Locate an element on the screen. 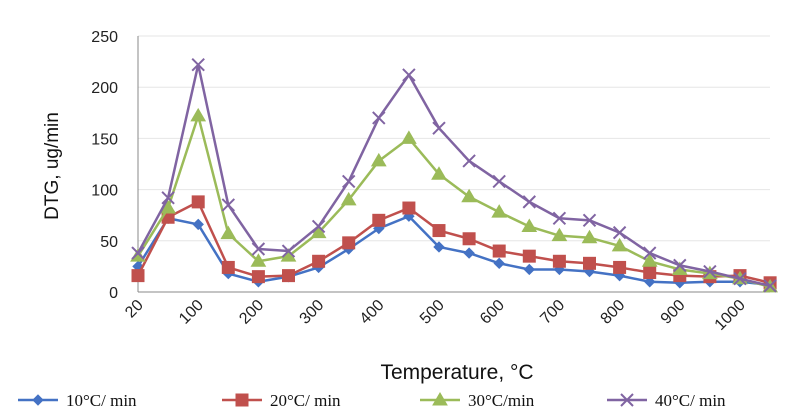 The height and width of the screenshot is (414, 799). legend-item: 30°C/min is located at coordinates (477, 400).